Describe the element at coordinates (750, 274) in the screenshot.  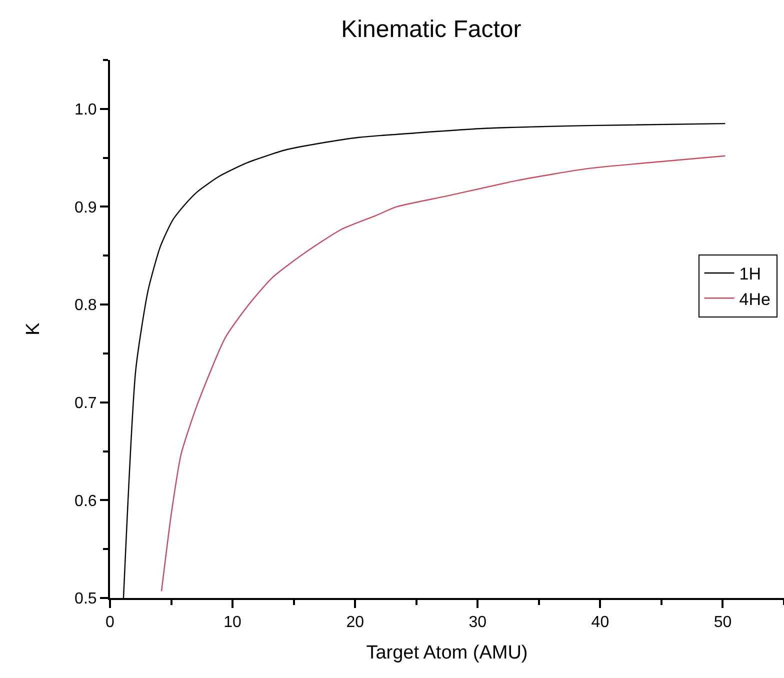
I see `legend-label: 1H` at that location.